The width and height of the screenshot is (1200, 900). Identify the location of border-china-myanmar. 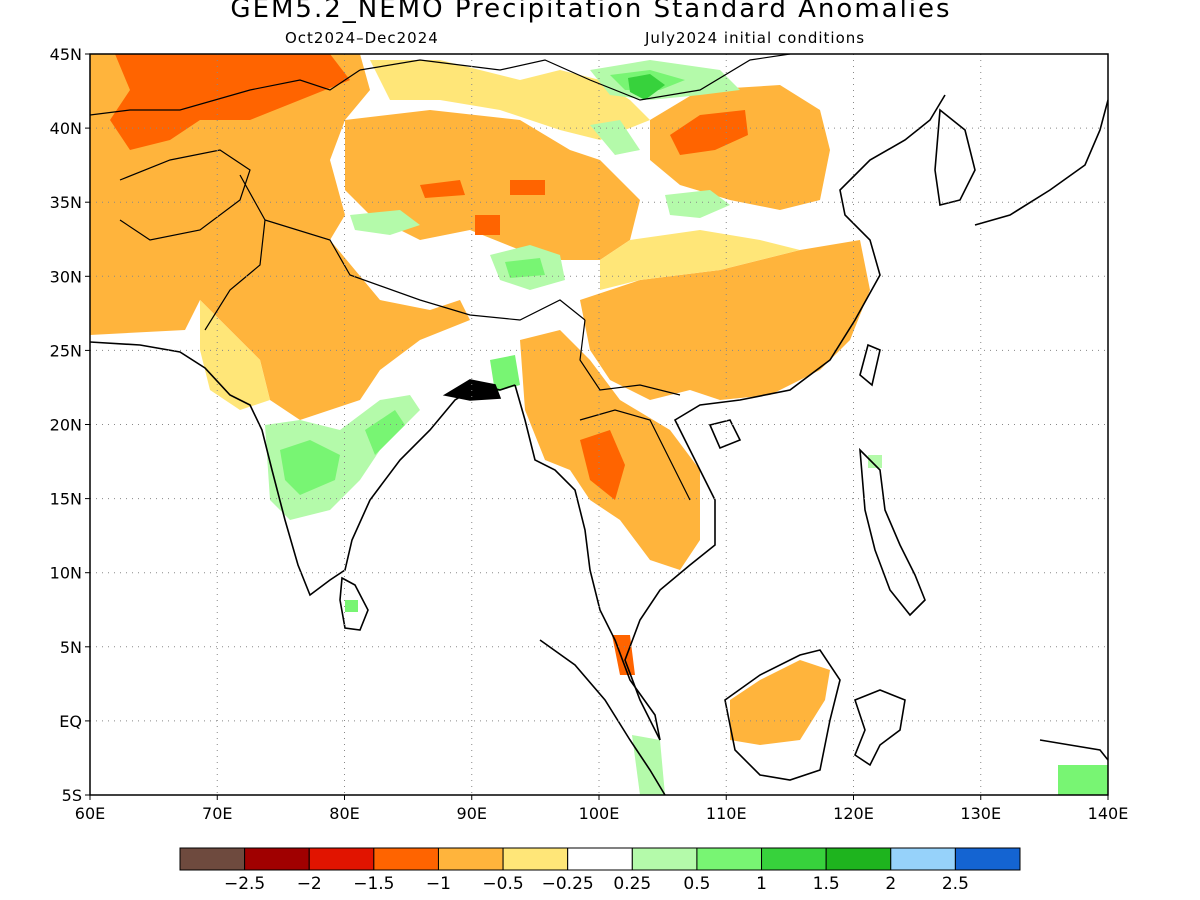
(630, 357).